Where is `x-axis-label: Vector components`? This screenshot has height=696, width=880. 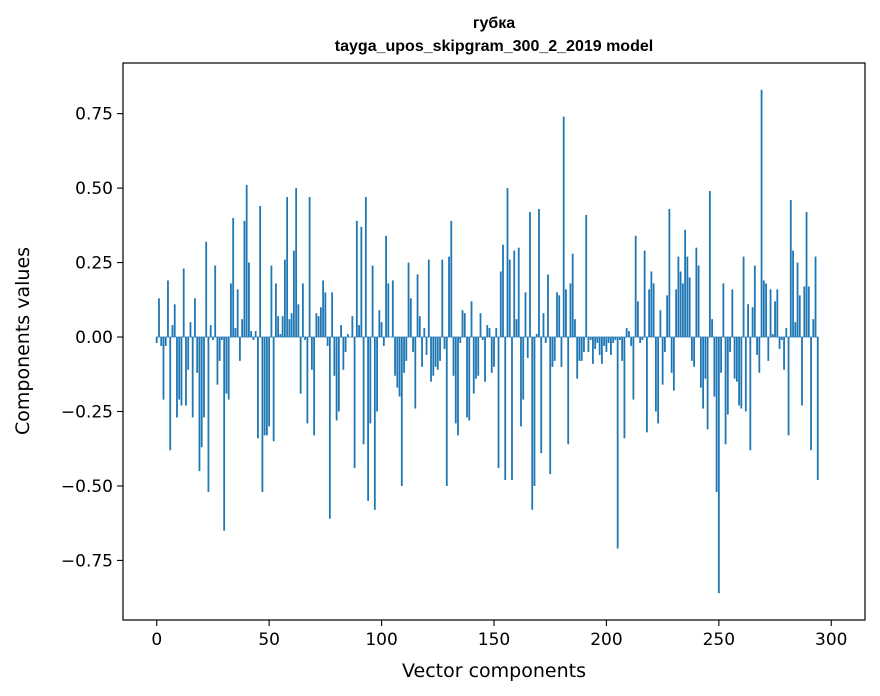
x-axis-label: Vector components is located at coordinates (494, 671).